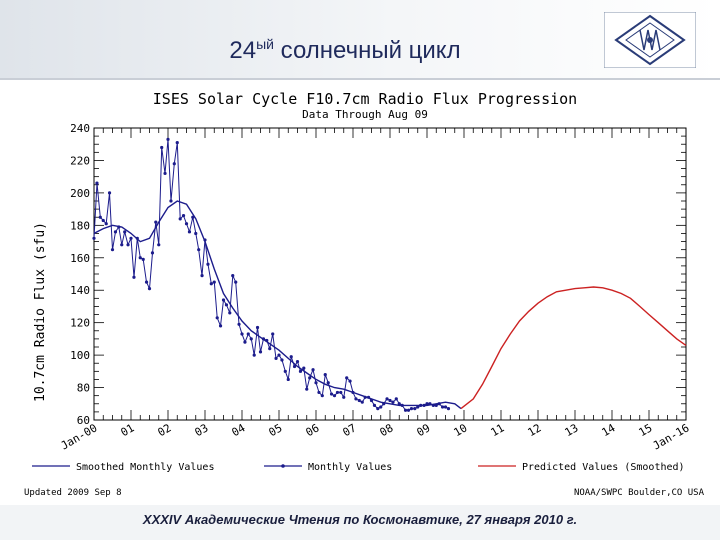  Describe the element at coordinates (609, 430) in the screenshot. I see `x-tick-label: 14` at that location.